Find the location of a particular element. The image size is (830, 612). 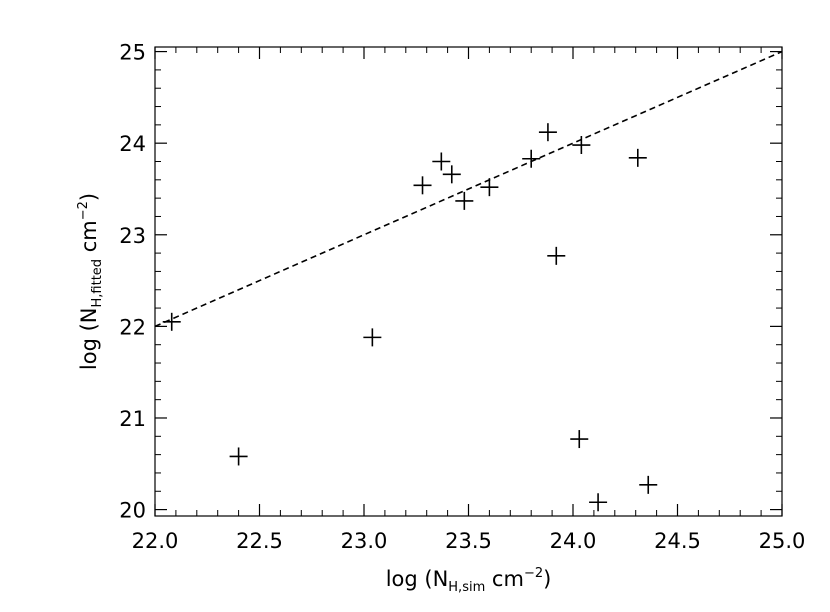

x-tick-labels: 22.0 22.5 23.0 23.5 24.0 24.5 25.0 is located at coordinates (469, 541).